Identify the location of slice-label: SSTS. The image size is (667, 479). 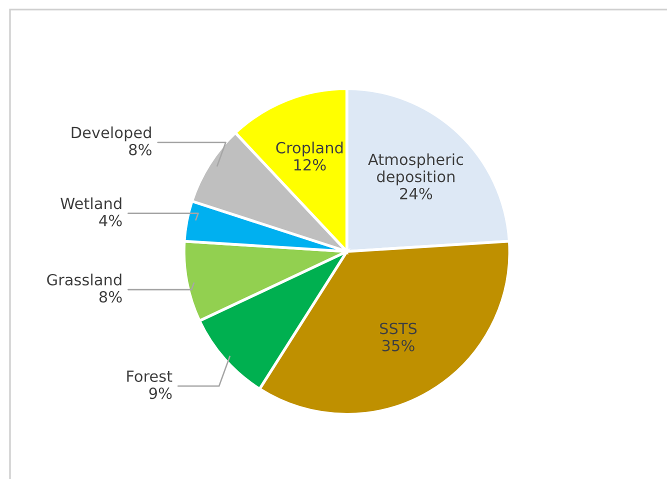
(398, 328).